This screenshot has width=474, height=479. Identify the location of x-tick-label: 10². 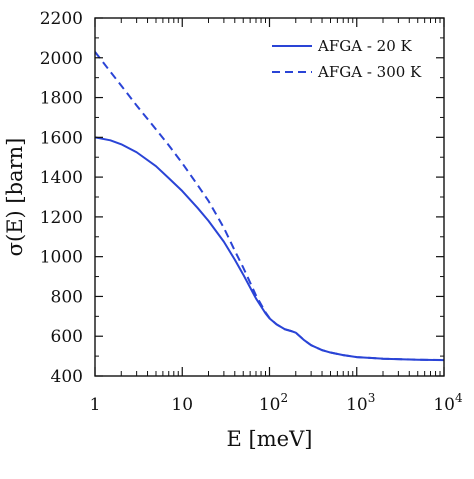
(273, 403).